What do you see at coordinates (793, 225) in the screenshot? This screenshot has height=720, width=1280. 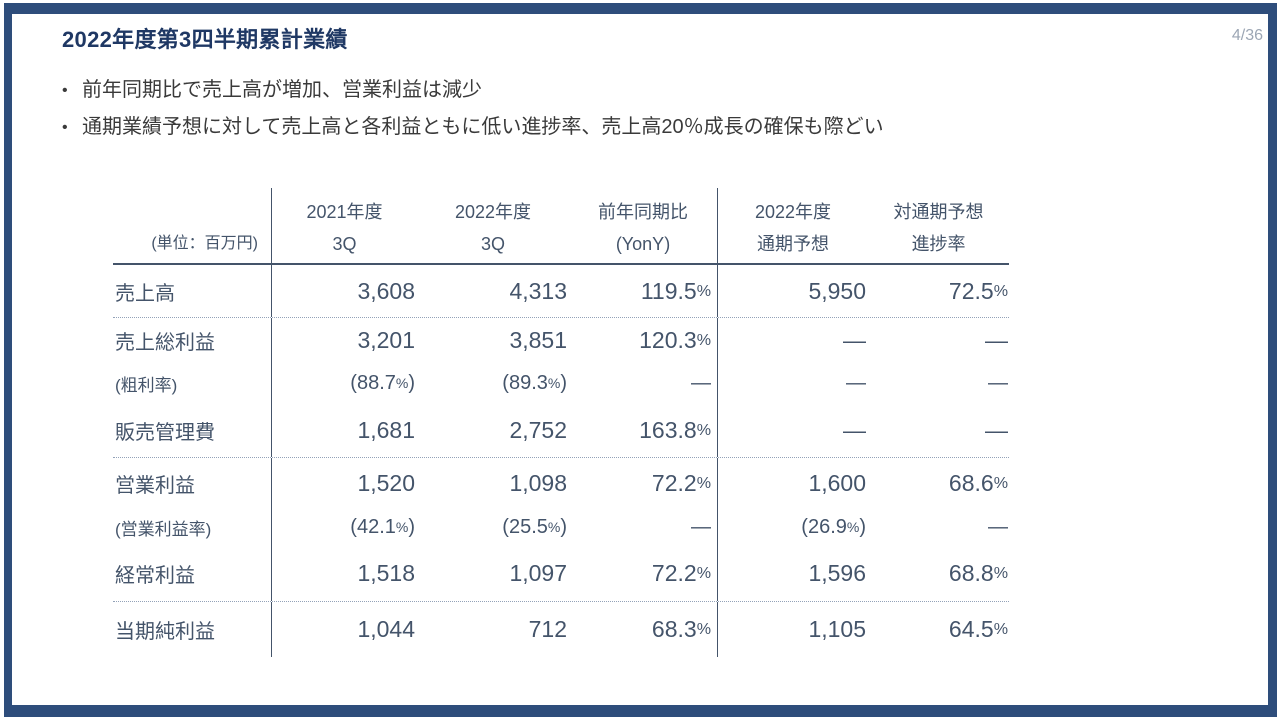 I see `column-header: 2022年度 通期予想` at bounding box center [793, 225].